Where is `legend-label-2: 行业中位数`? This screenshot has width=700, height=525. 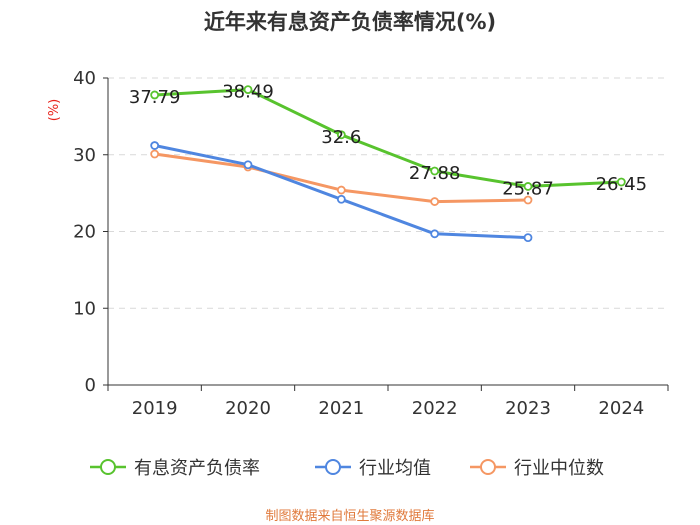 legend-label-2: 行业中位数 is located at coordinates (559, 468).